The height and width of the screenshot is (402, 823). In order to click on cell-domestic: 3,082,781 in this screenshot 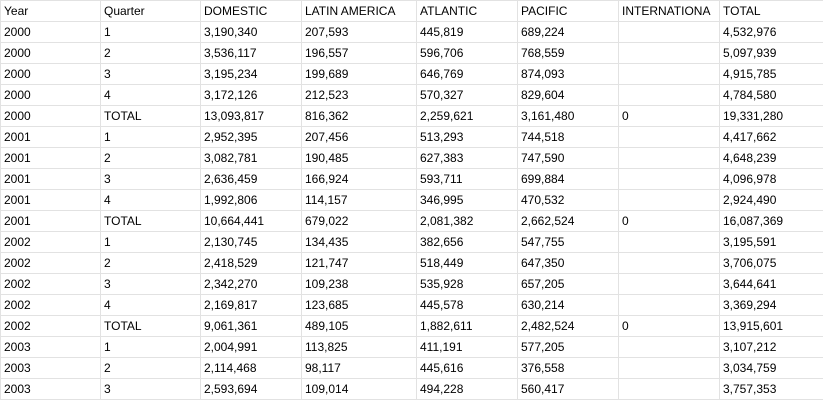, I will do `click(251, 158)`.